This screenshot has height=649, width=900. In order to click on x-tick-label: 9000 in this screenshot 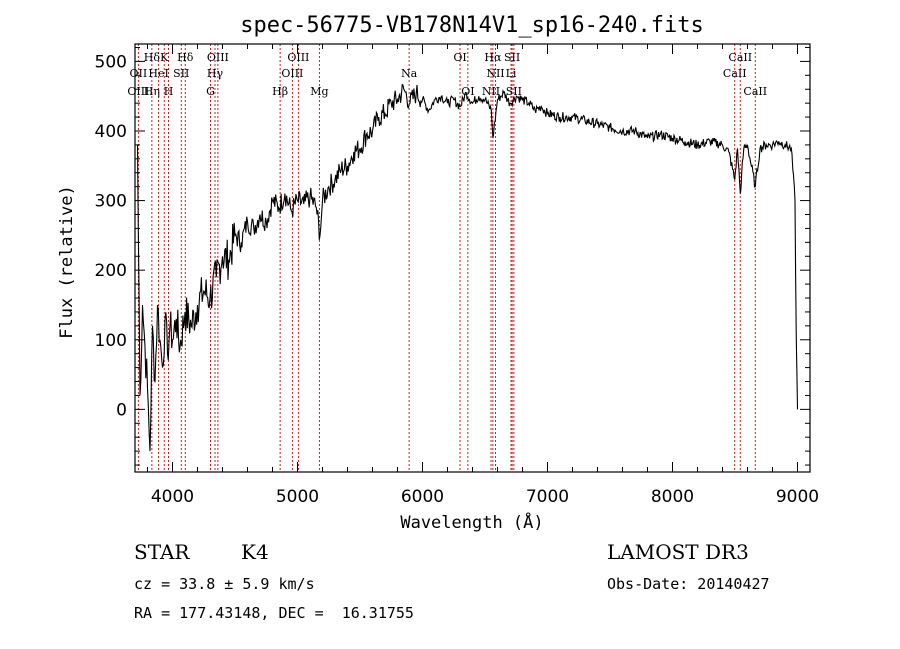, I will do `click(797, 497)`.